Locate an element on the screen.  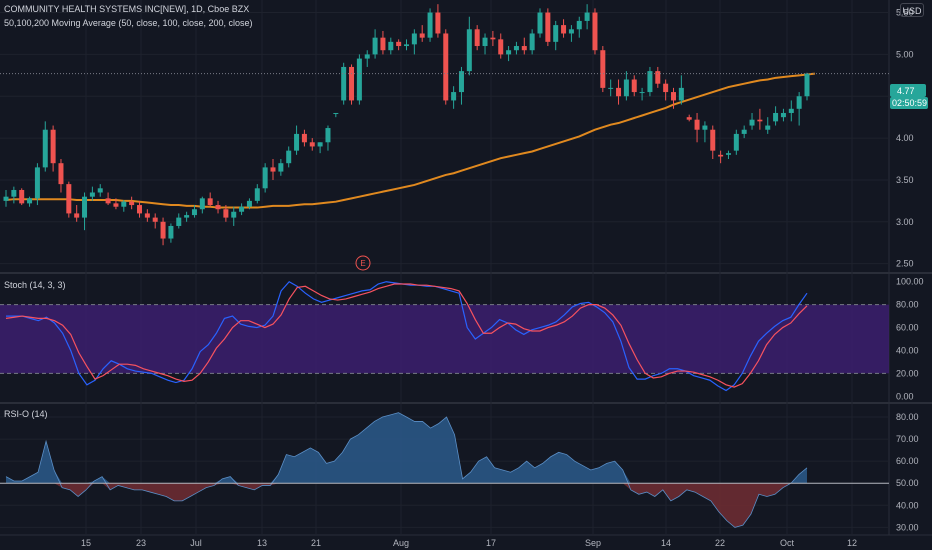
rsi-axis-label: 30.00 is located at coordinates (907, 527).